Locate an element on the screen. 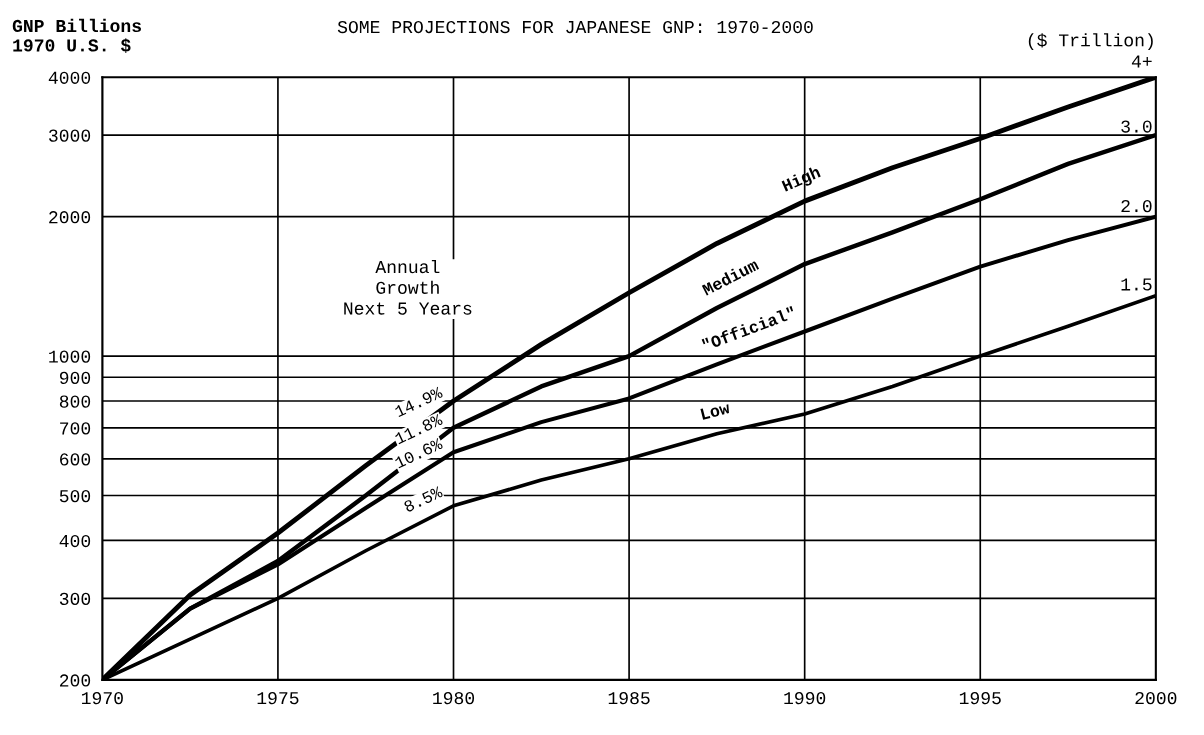 The height and width of the screenshot is (735, 1204). x-tick-label: 1980 is located at coordinates (454, 698).